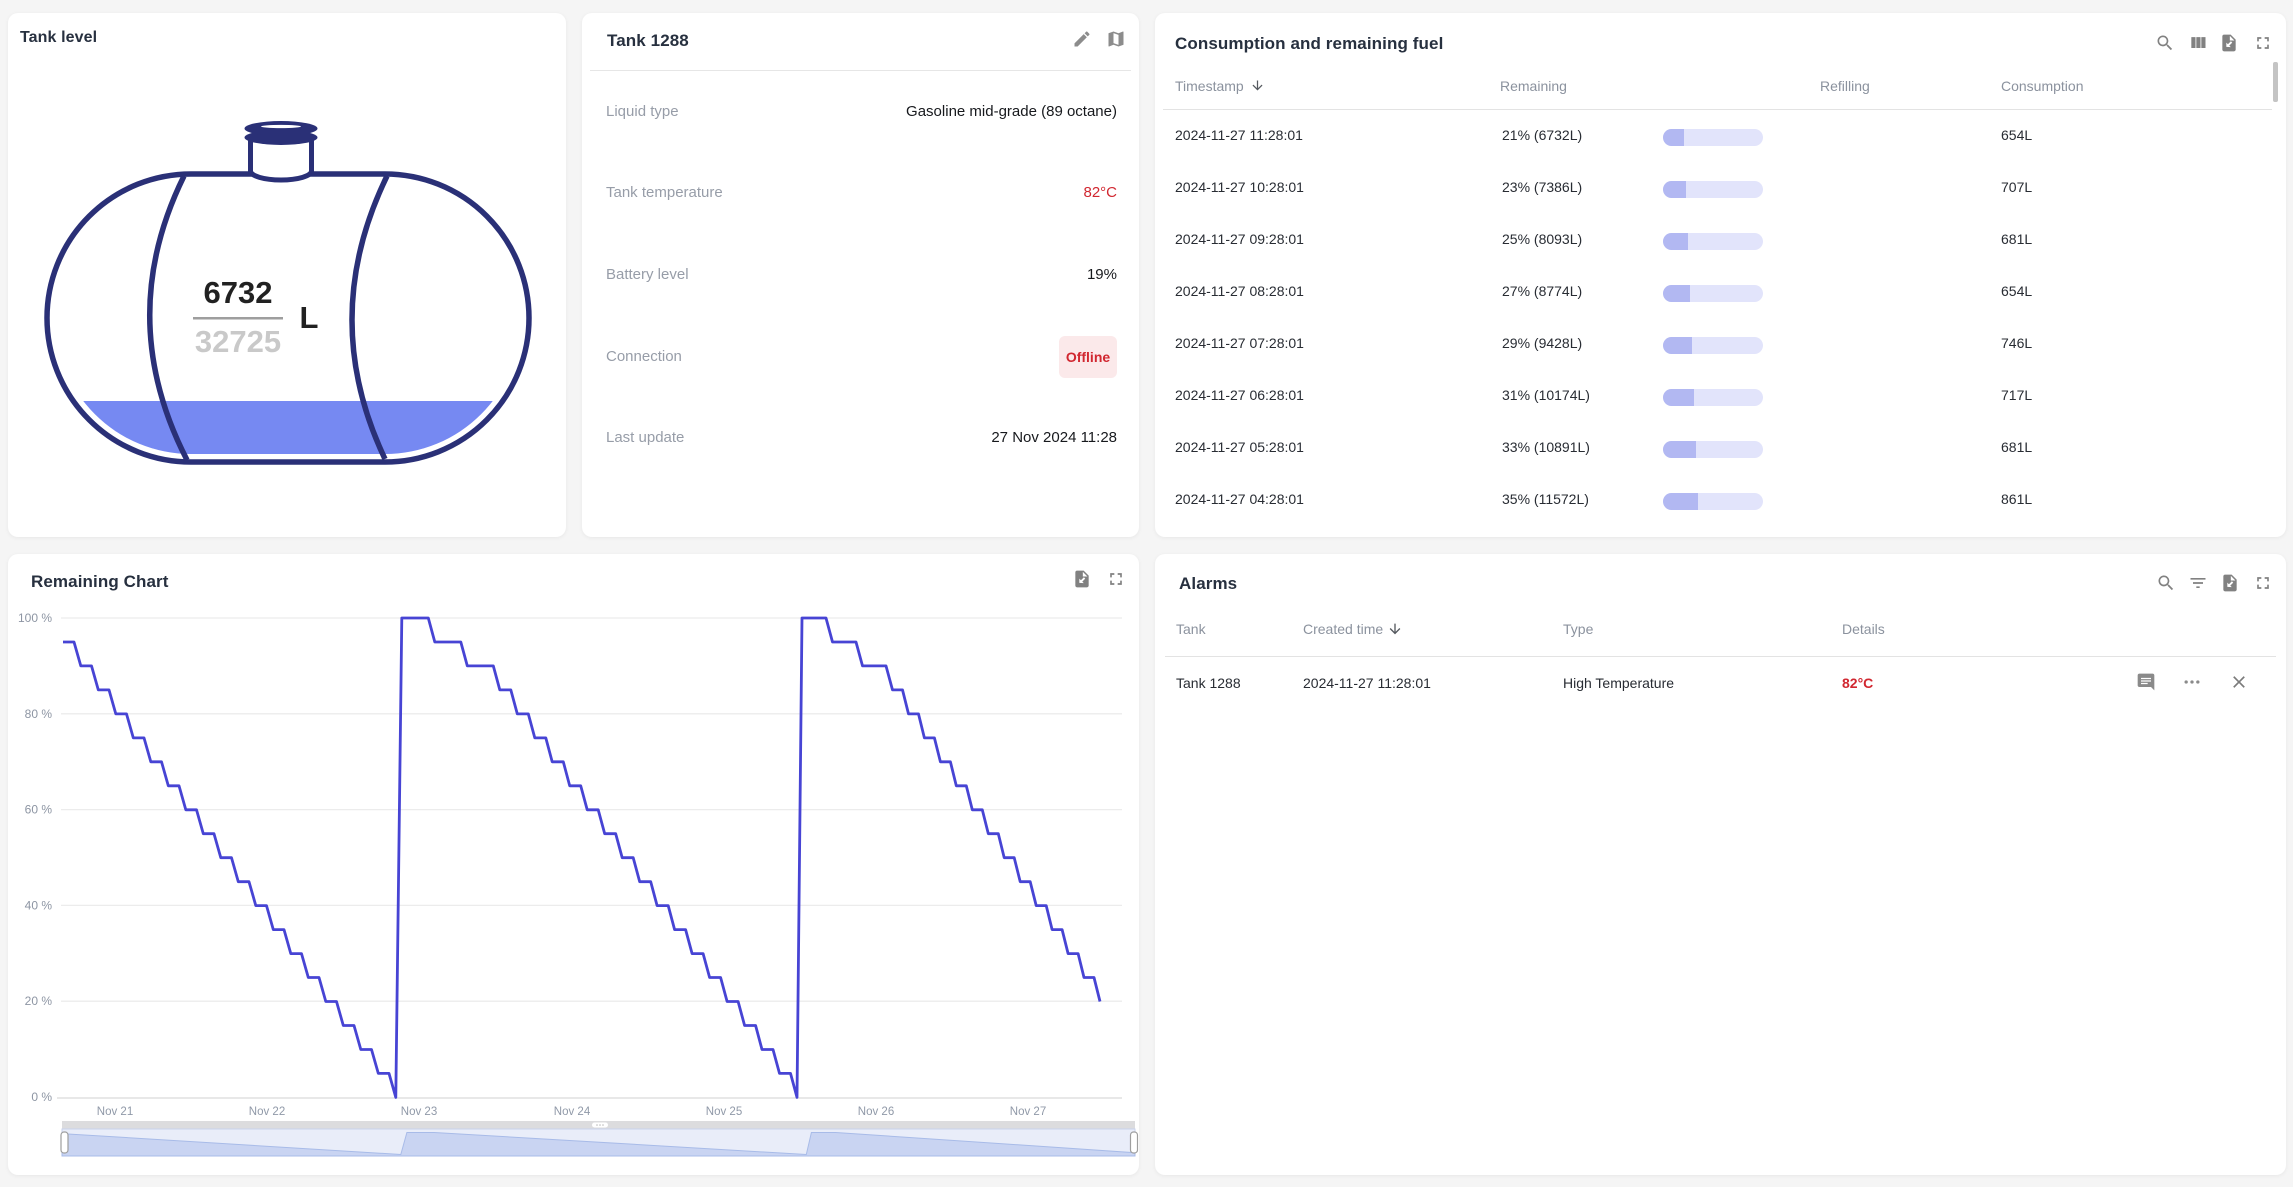 This screenshot has height=1187, width=2293. I want to click on svg-text: 20 %, so click(39, 1001).